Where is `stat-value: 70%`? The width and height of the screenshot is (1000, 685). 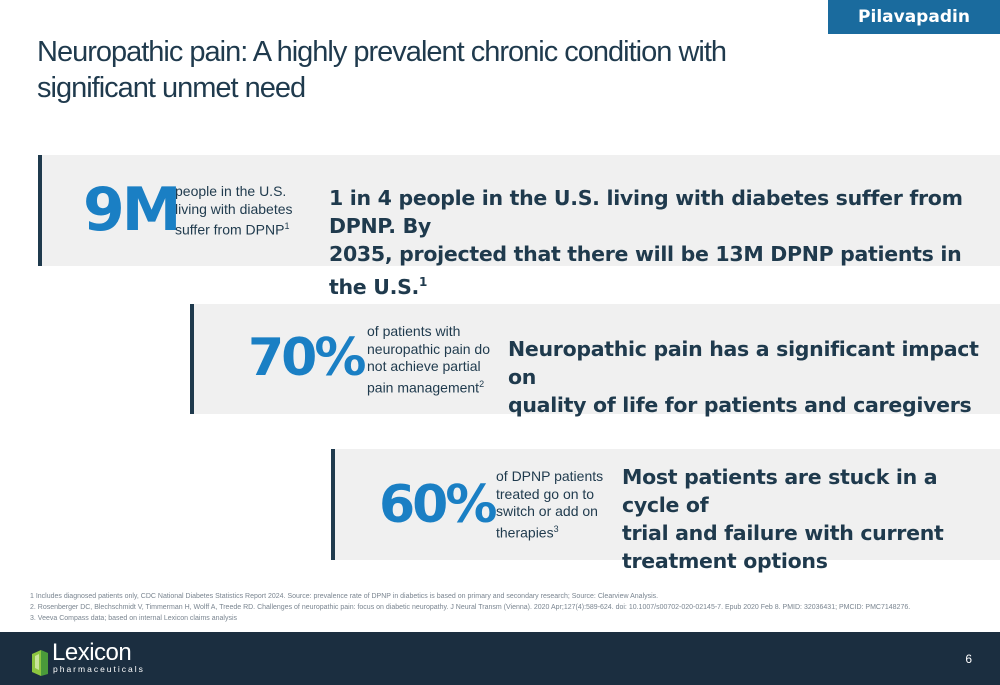
stat-value: 70% is located at coordinates (307, 358).